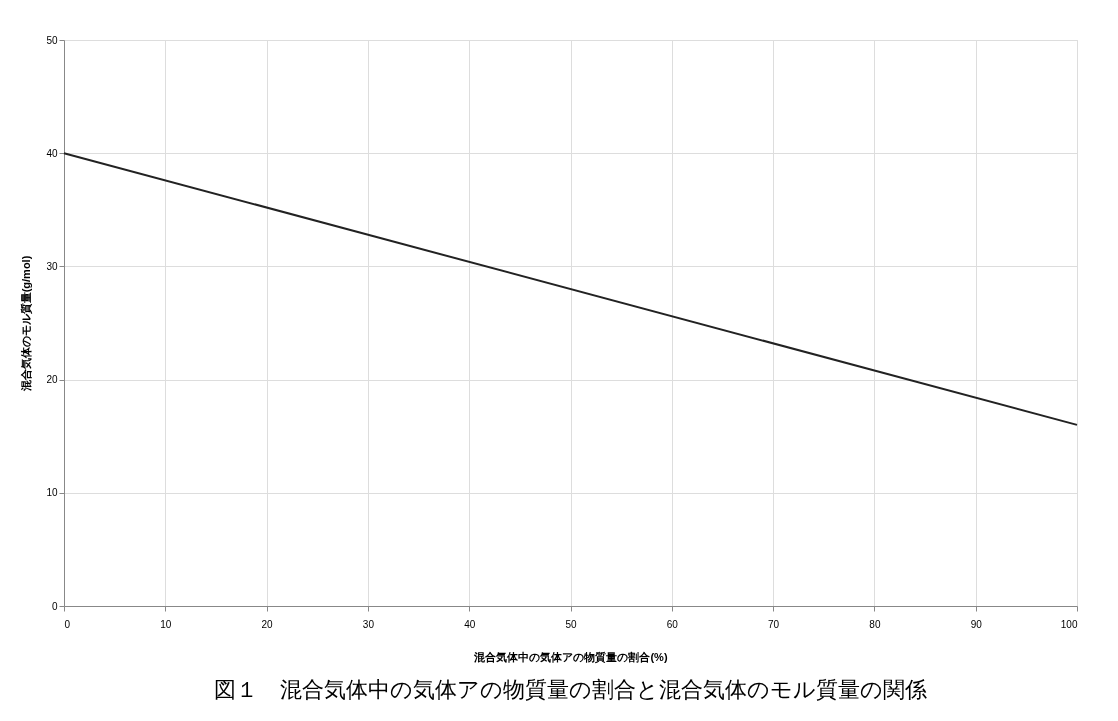 The width and height of the screenshot is (1118, 721). What do you see at coordinates (1069, 624) in the screenshot?
I see `x-tick-label: 100` at bounding box center [1069, 624].